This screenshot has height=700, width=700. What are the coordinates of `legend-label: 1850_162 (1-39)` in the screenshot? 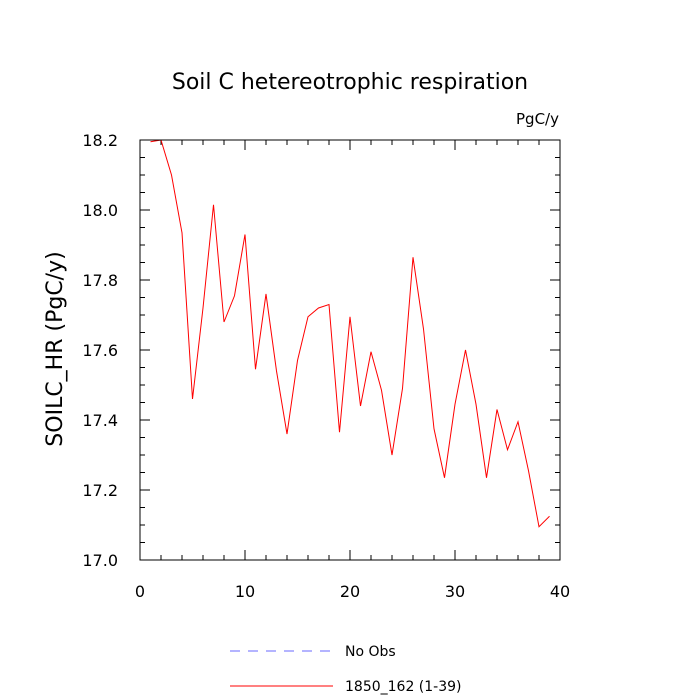 It's located at (403, 687).